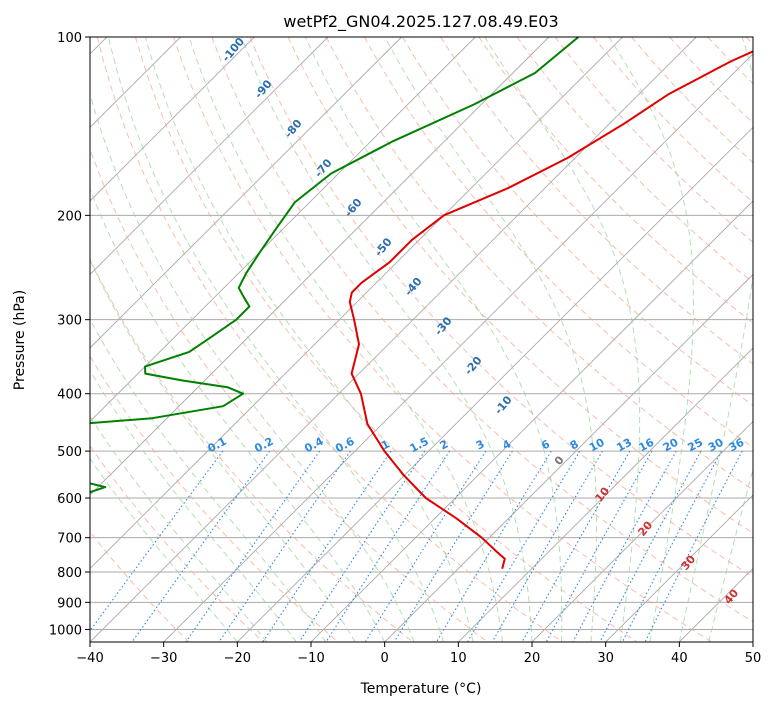 This screenshot has height=708, width=775. Describe the element at coordinates (65, 630) in the screenshot. I see `y-tick-label: 1000` at that location.